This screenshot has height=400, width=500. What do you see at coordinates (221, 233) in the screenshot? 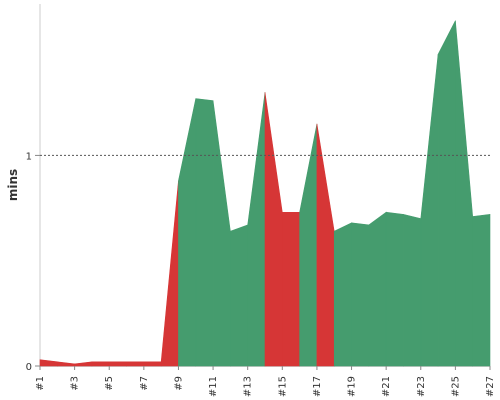
I see `area-segment-#11` at bounding box center [221, 233].